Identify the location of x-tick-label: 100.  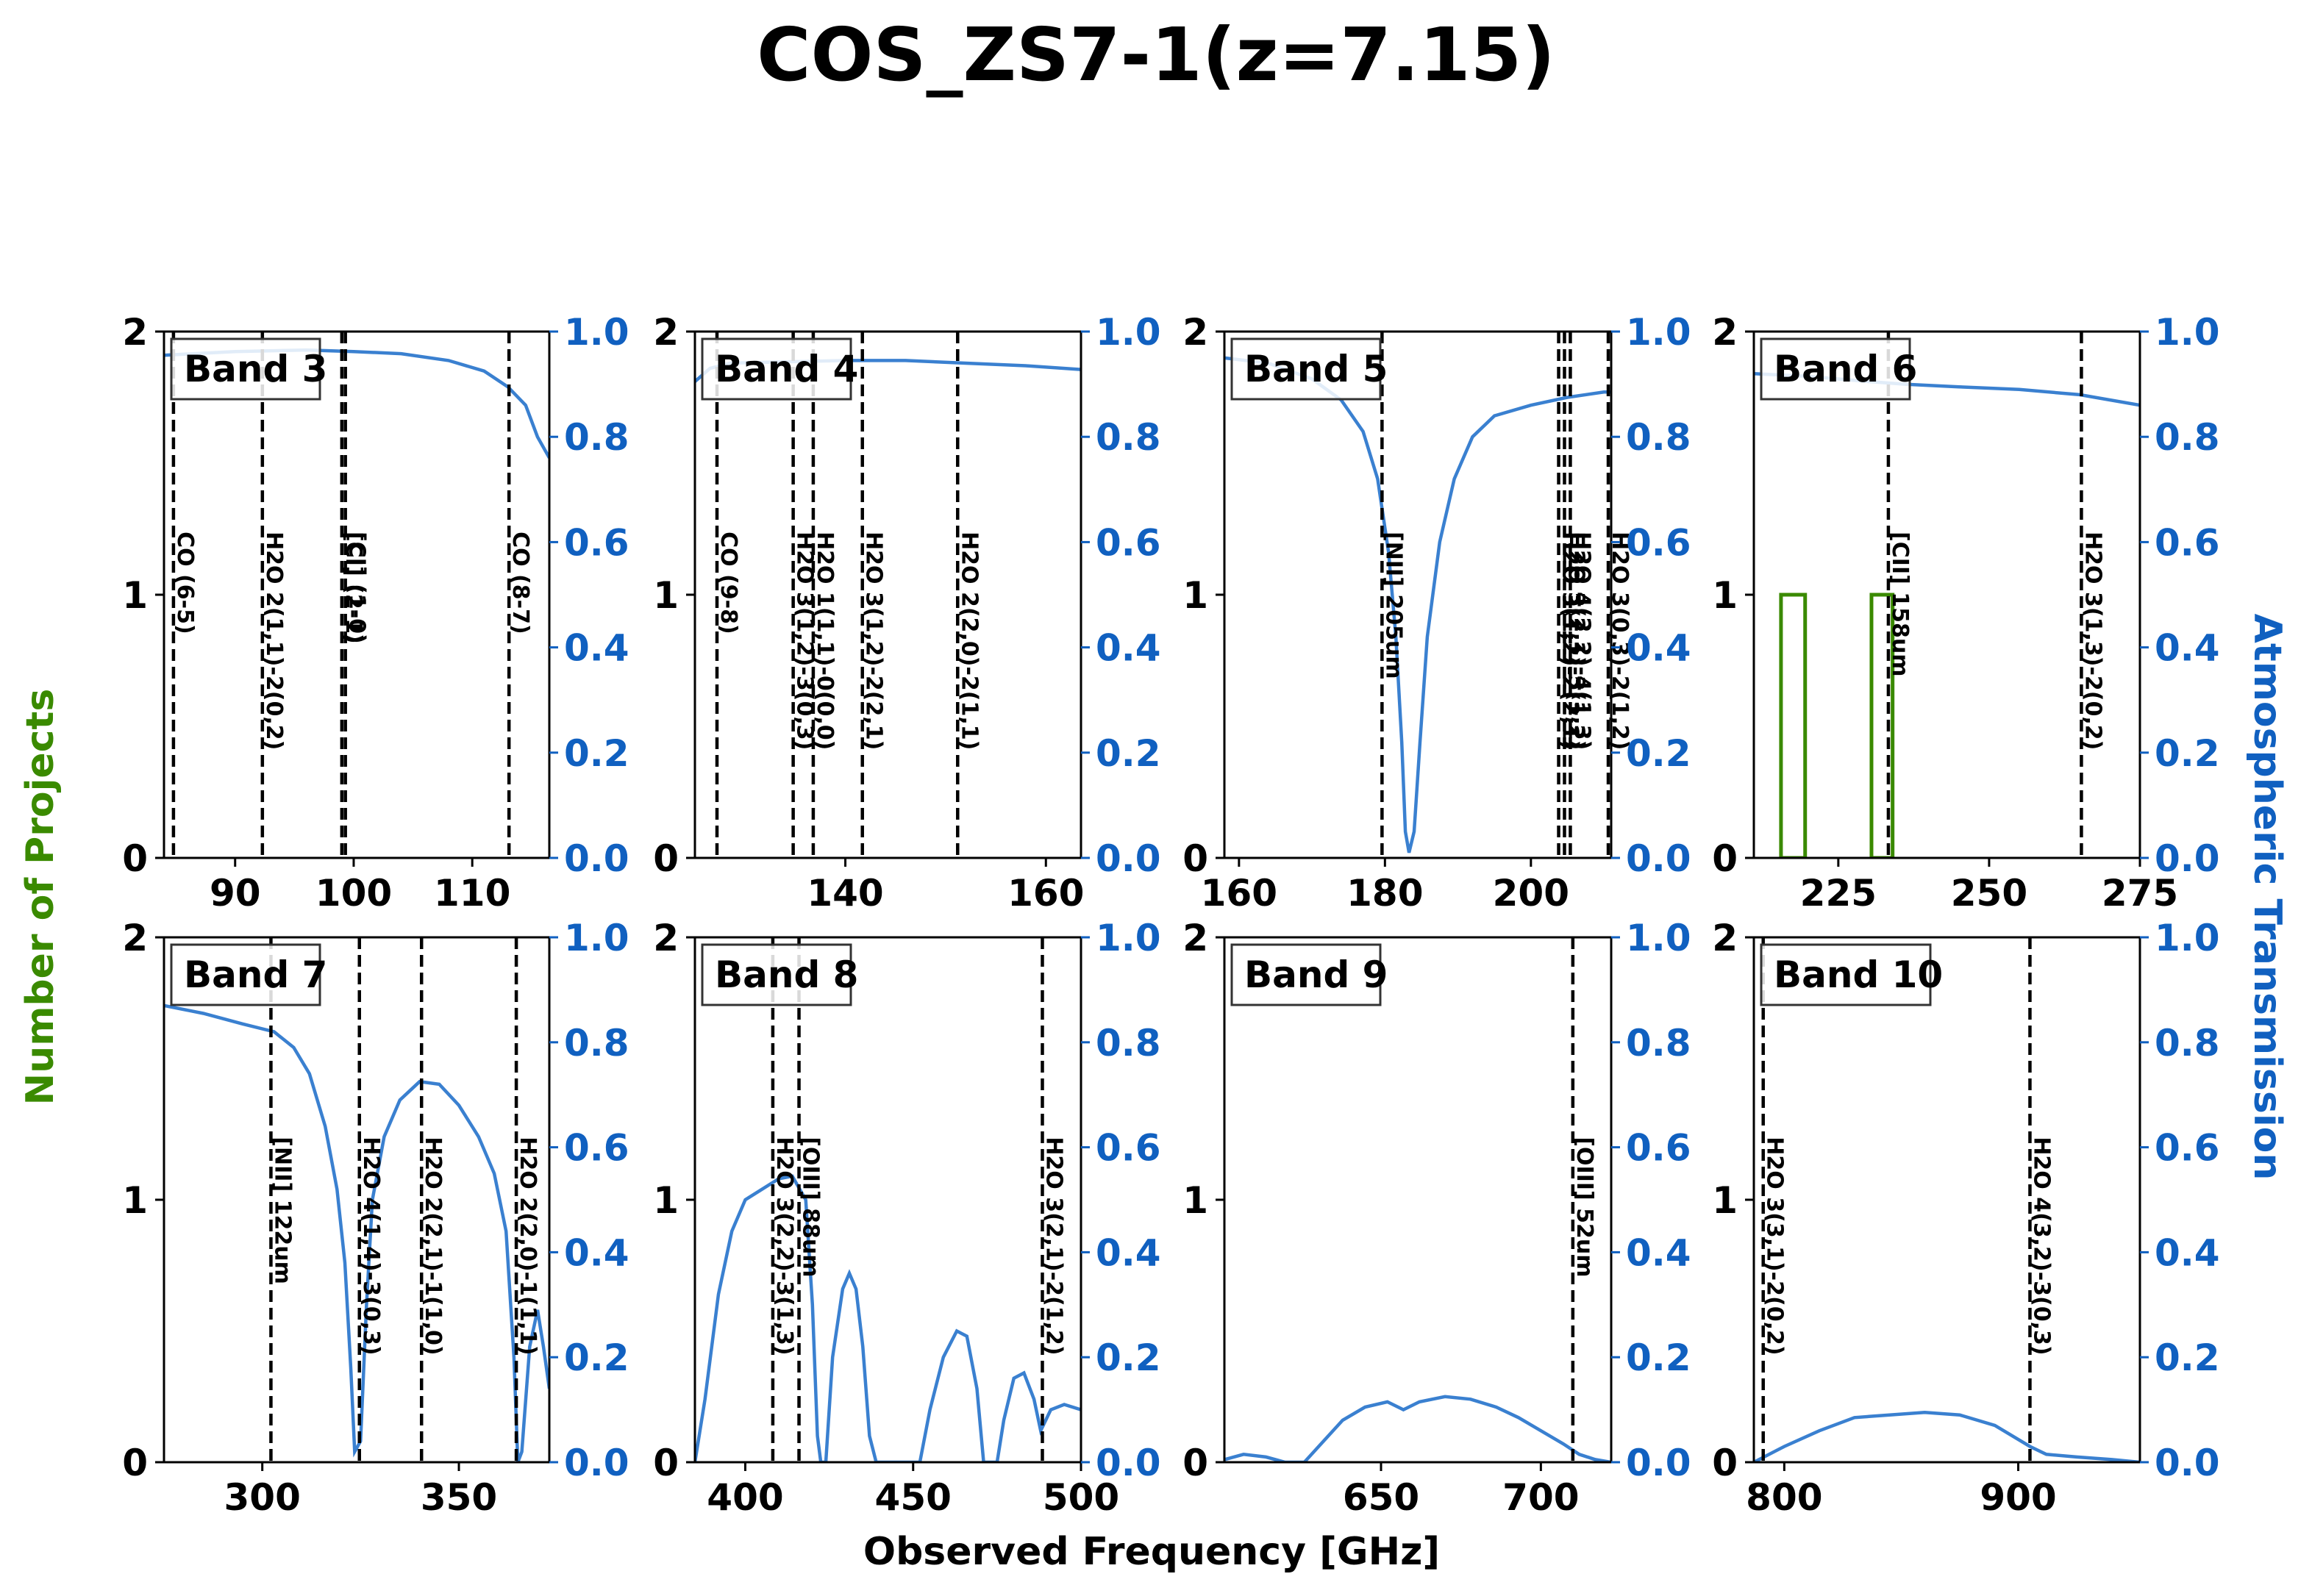
(353, 893).